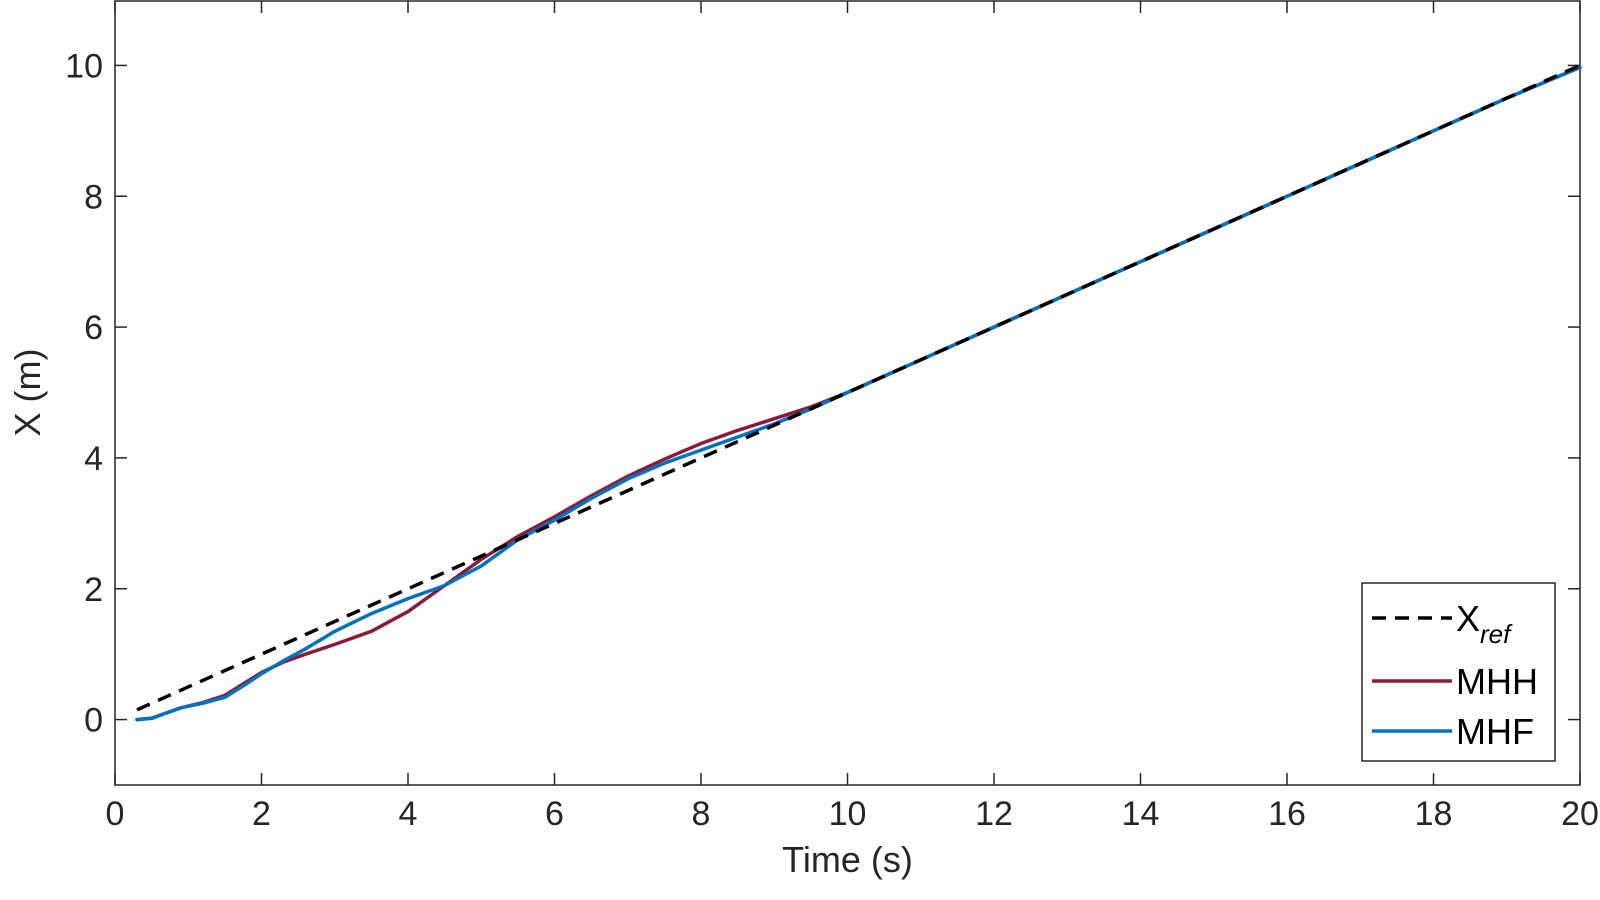  I want to click on x-tick-label: 8, so click(701, 814).